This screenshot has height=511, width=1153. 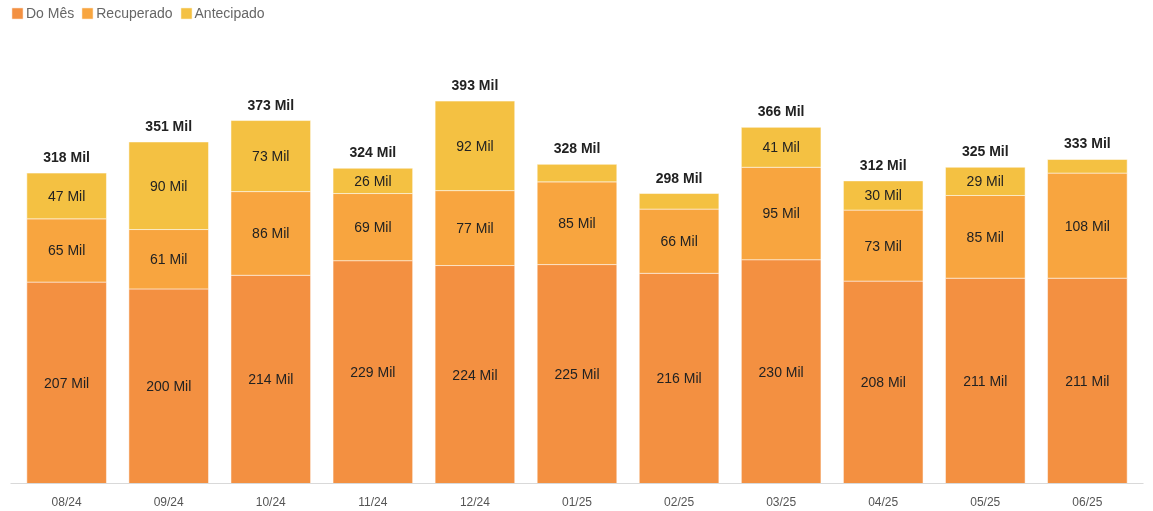 What do you see at coordinates (883, 382) in the screenshot?
I see `data-label: 208 Mil` at bounding box center [883, 382].